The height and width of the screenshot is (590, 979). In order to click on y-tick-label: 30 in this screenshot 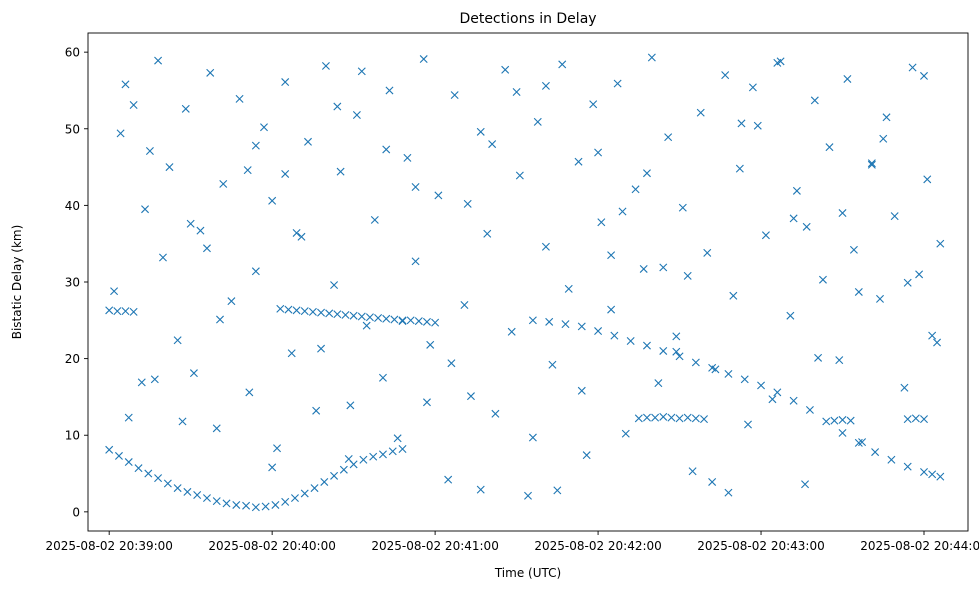, I will do `click(72, 283)`.